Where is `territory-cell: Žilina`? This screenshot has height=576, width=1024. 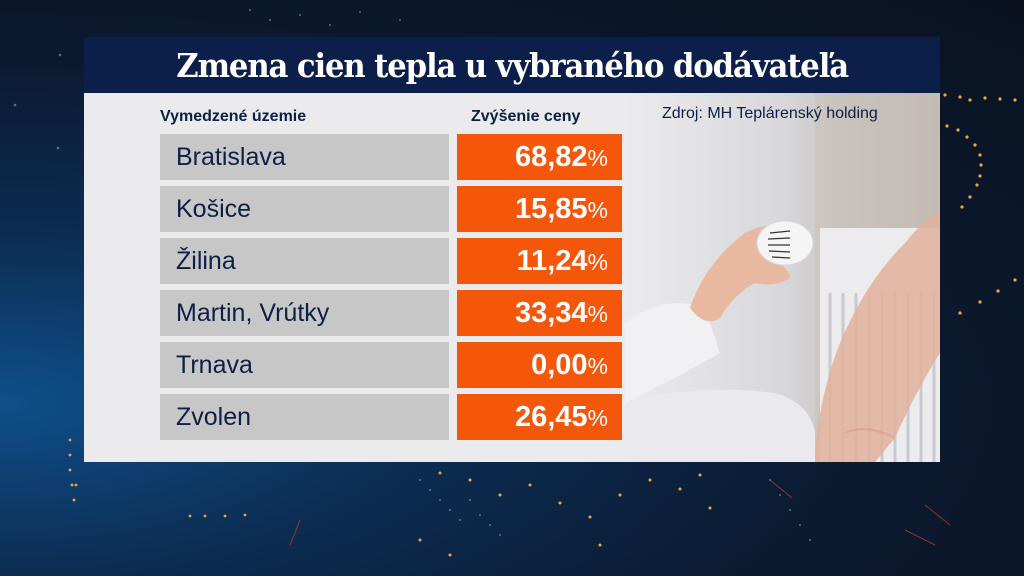 territory-cell: Žilina is located at coordinates (304, 261).